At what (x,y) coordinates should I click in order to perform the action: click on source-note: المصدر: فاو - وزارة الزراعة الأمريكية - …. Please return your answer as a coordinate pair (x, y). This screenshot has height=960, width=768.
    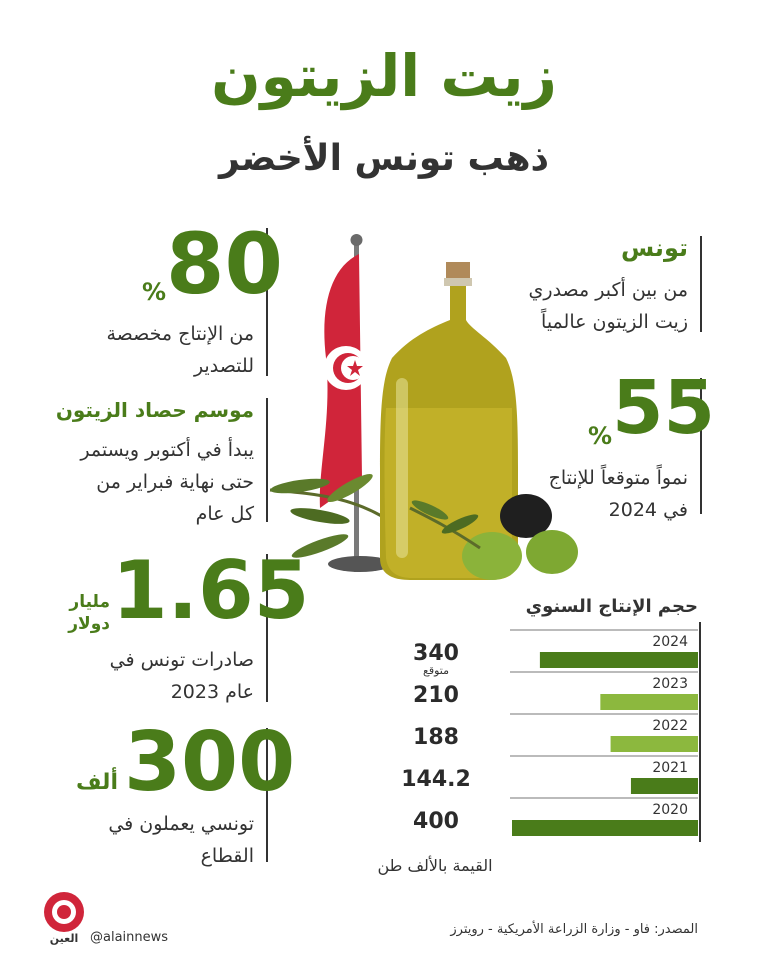
    Looking at the image, I should click on (574, 929).